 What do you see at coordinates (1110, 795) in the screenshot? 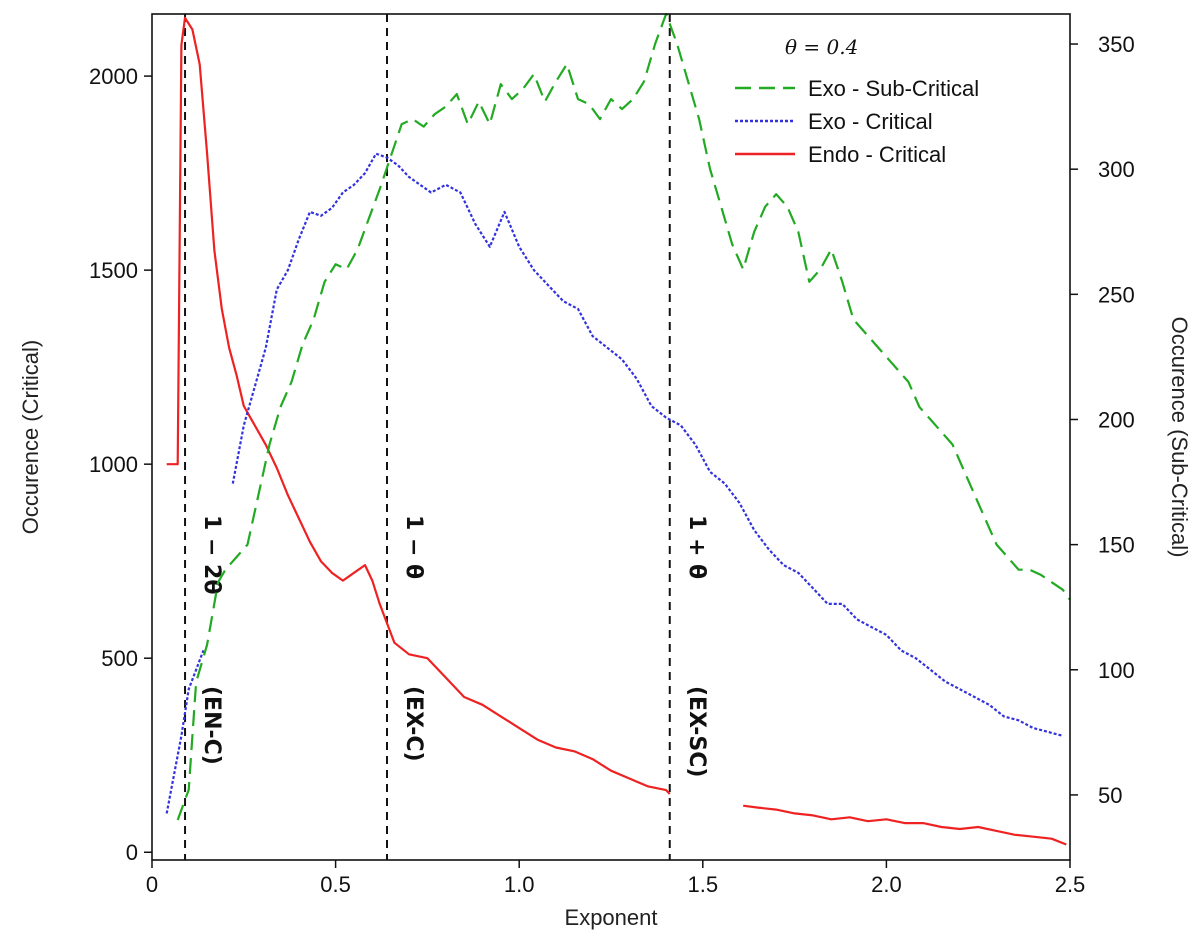
I see `y-right-tick-label-0: 50` at bounding box center [1110, 795].